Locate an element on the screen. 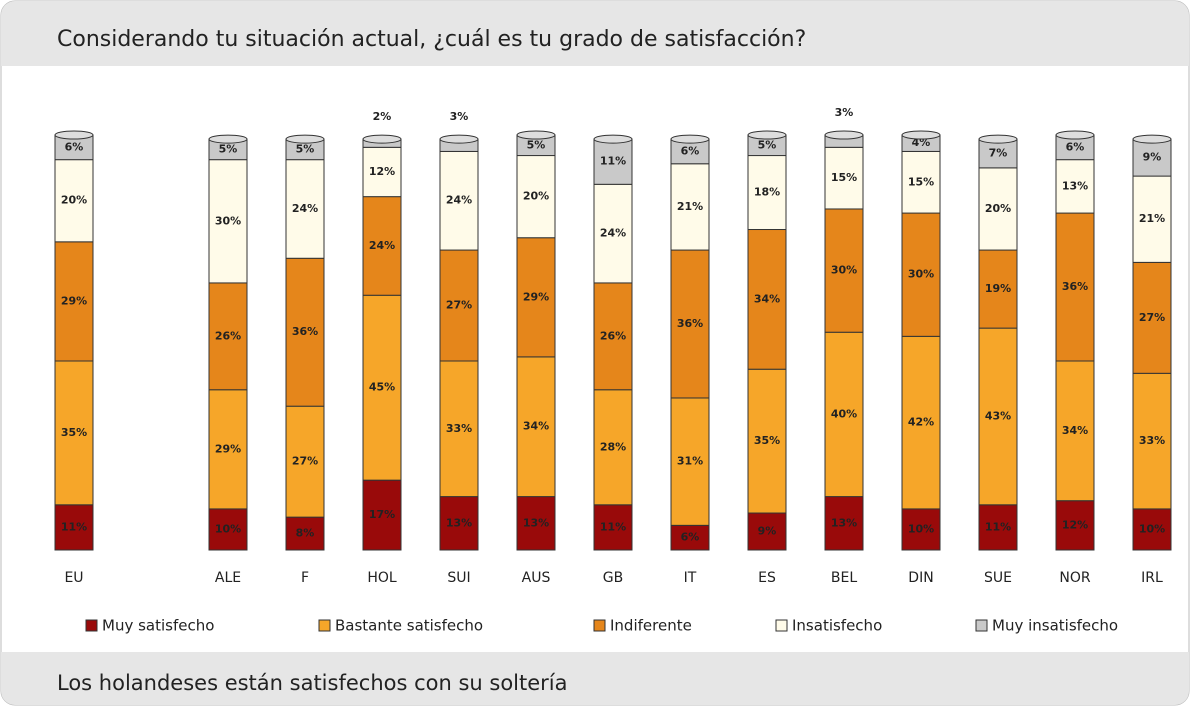  value-label: 7% is located at coordinates (998, 152).